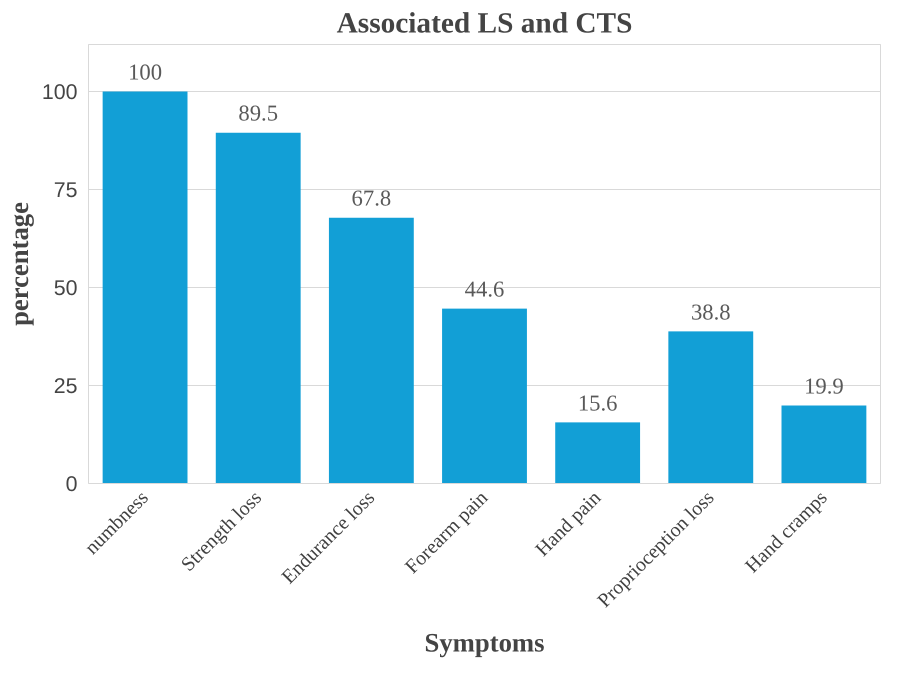 The image size is (906, 685). I want to click on data-label: 19.9, so click(824, 386).